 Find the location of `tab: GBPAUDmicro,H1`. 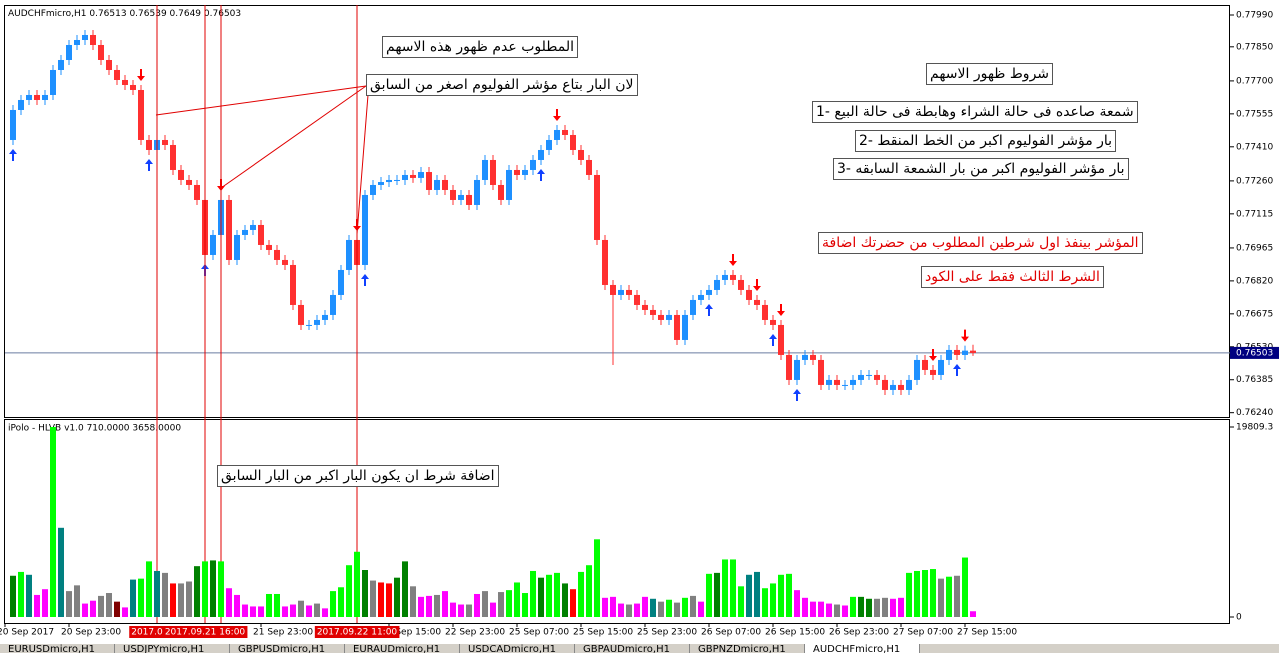

tab: GBPAUDmicro,H1 is located at coordinates (632, 648).